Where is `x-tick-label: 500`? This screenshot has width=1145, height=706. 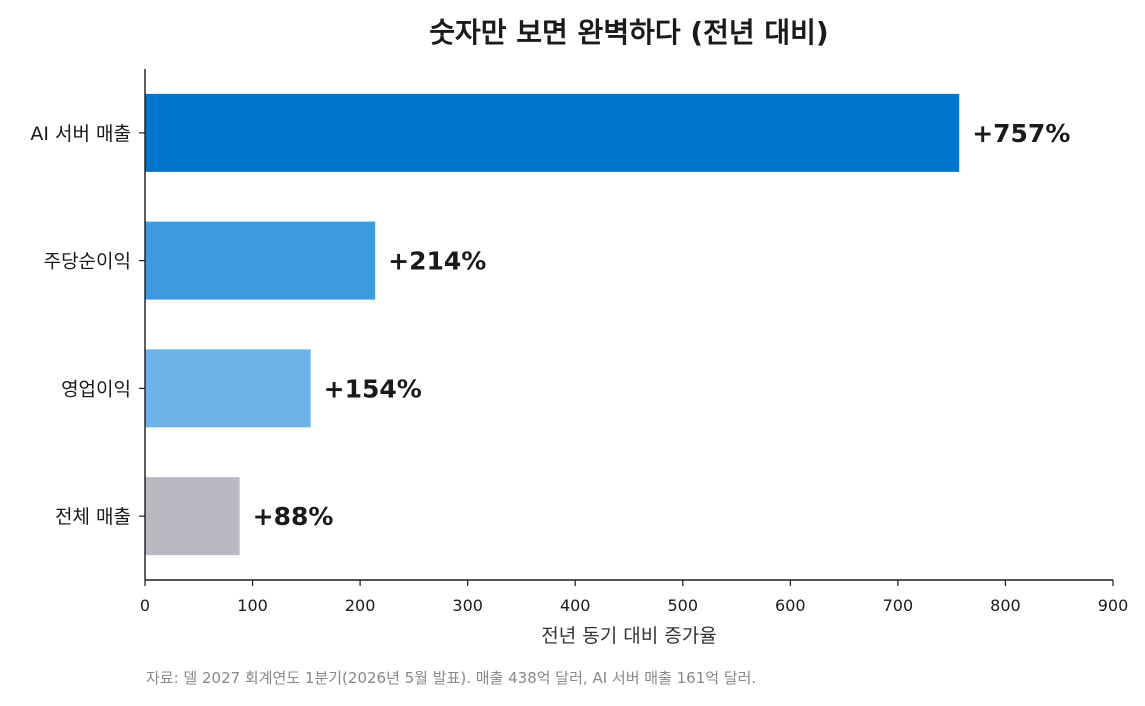
x-tick-label: 500 is located at coordinates (683, 605).